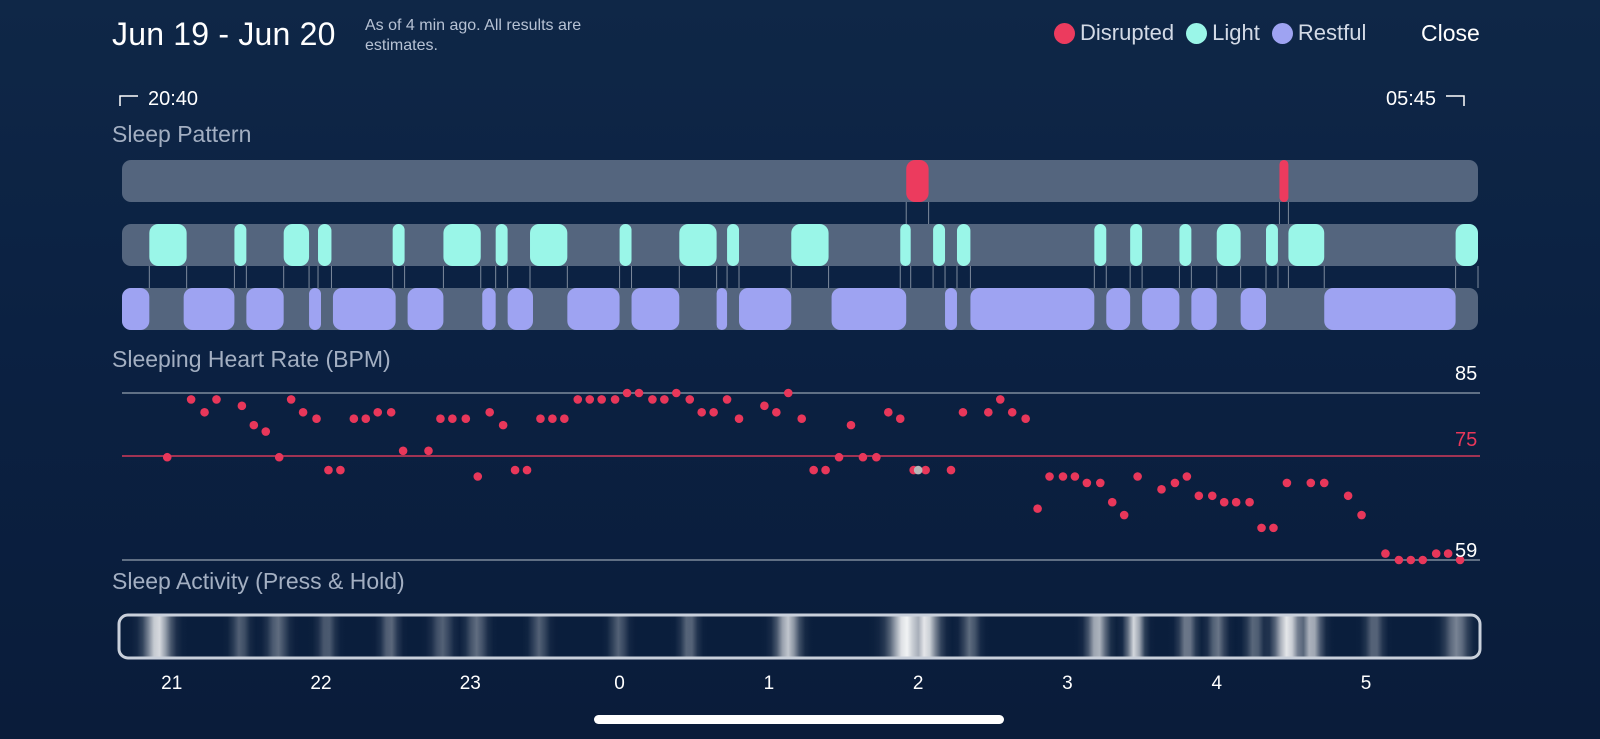 This screenshot has height=739, width=1600. I want to click on home-indicator, so click(799, 719).